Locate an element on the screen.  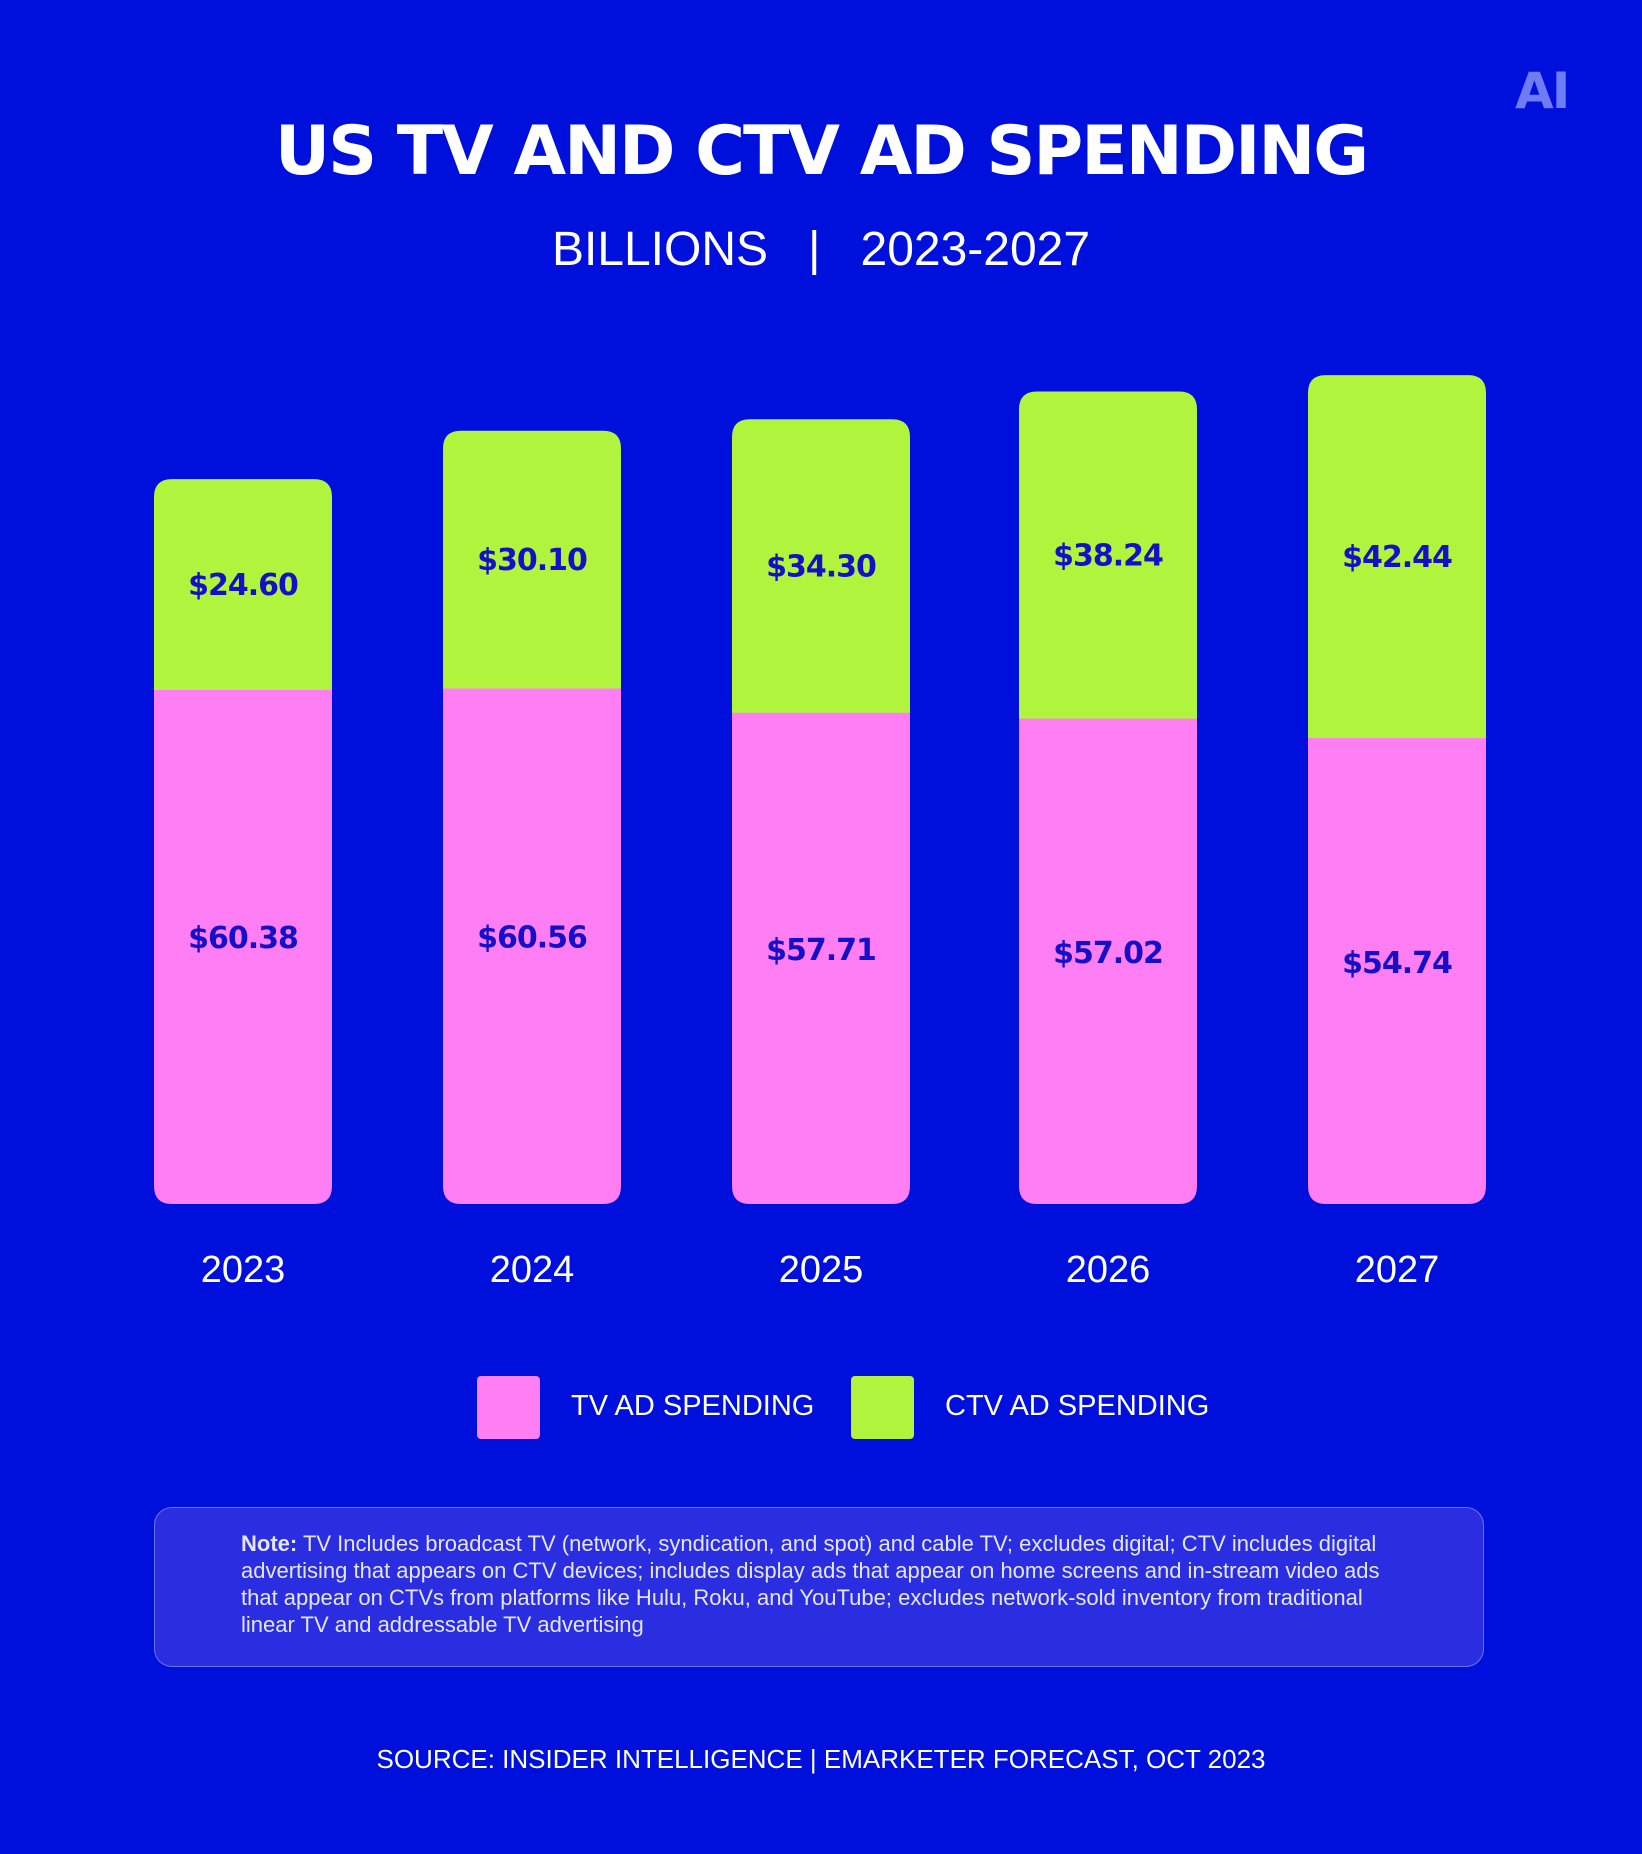
value-label-ctv-2025: $34.30 is located at coordinates (821, 566).